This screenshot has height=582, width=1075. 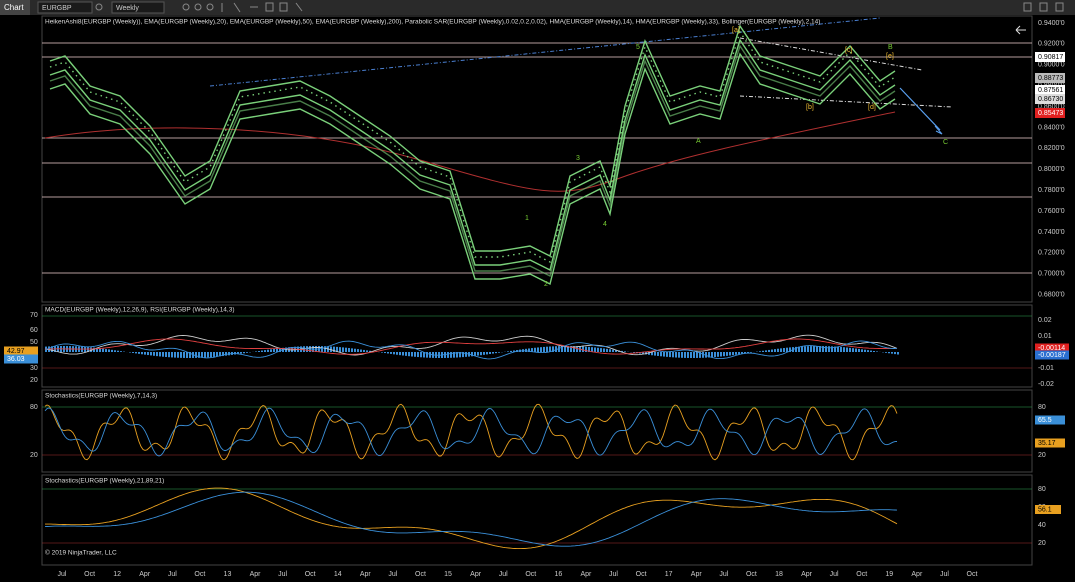 What do you see at coordinates (698, 141) in the screenshot?
I see `wave: A` at bounding box center [698, 141].